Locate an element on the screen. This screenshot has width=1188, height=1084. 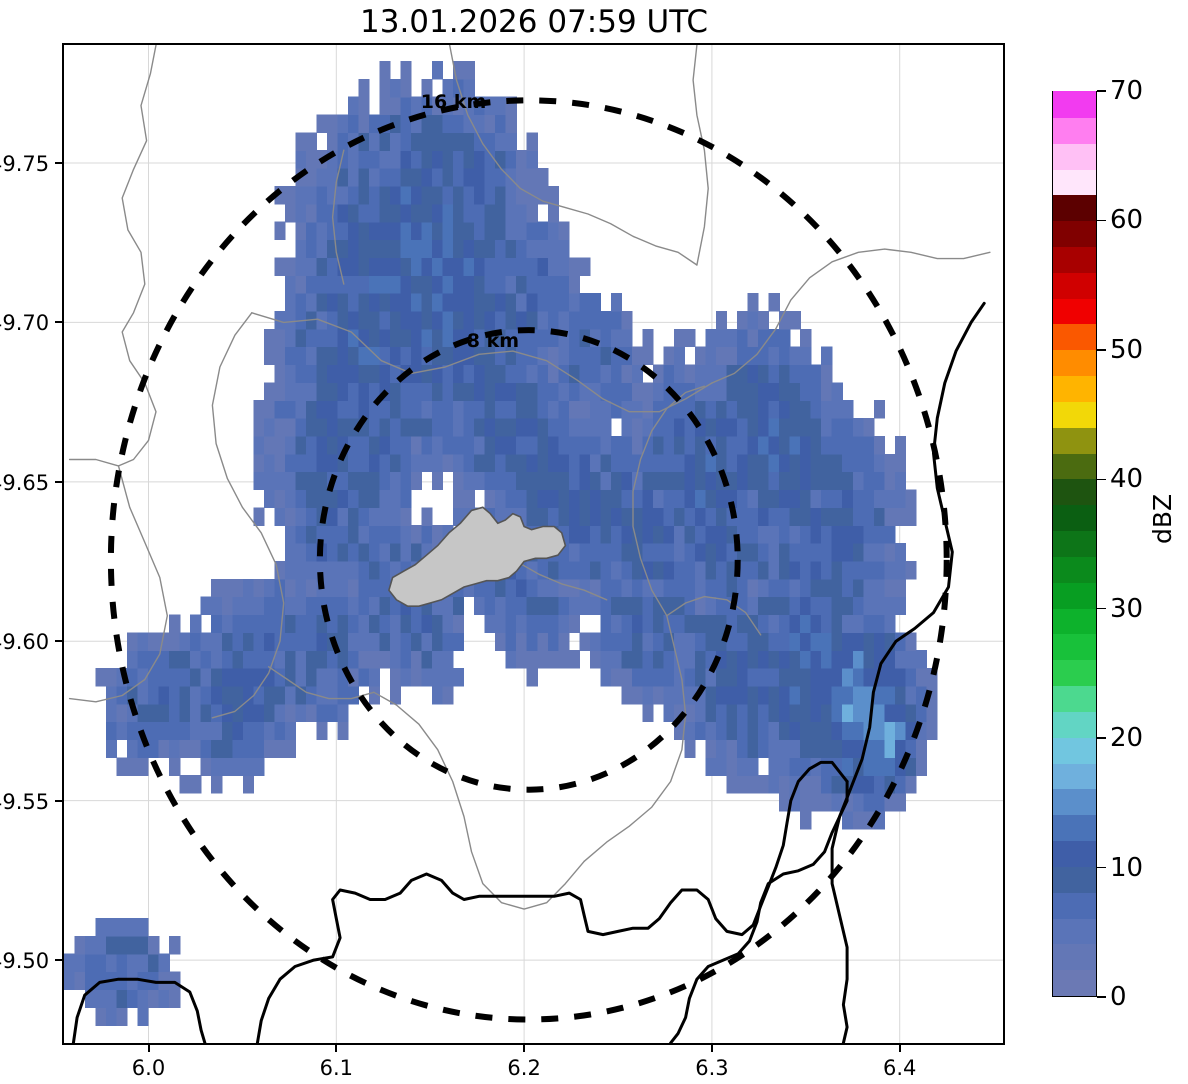
x-tick-label: 6.4 is located at coordinates (900, 1068).